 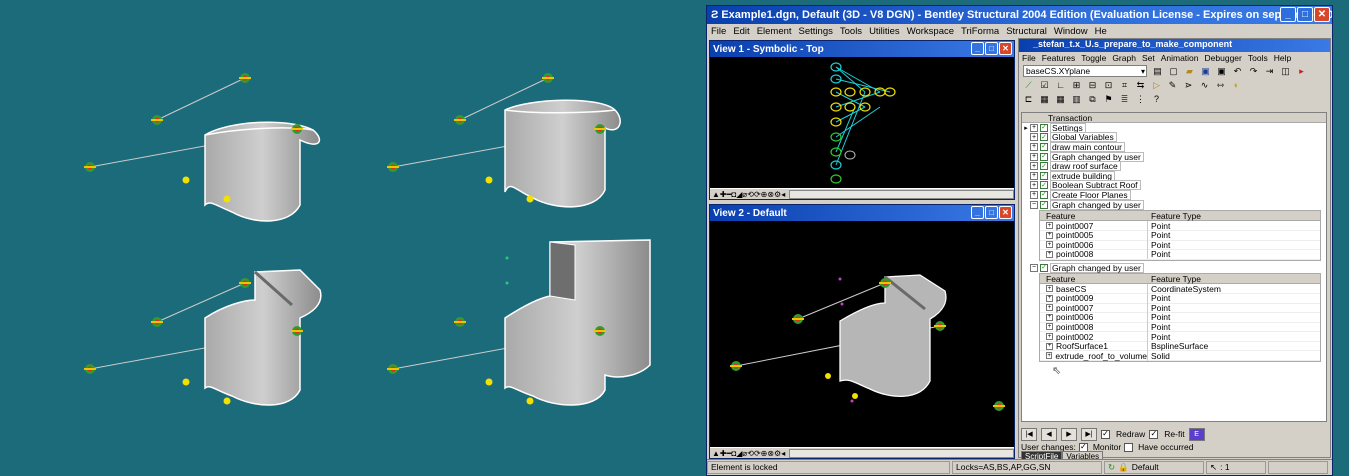 I want to click on menu-element: Element, so click(x=774, y=31).